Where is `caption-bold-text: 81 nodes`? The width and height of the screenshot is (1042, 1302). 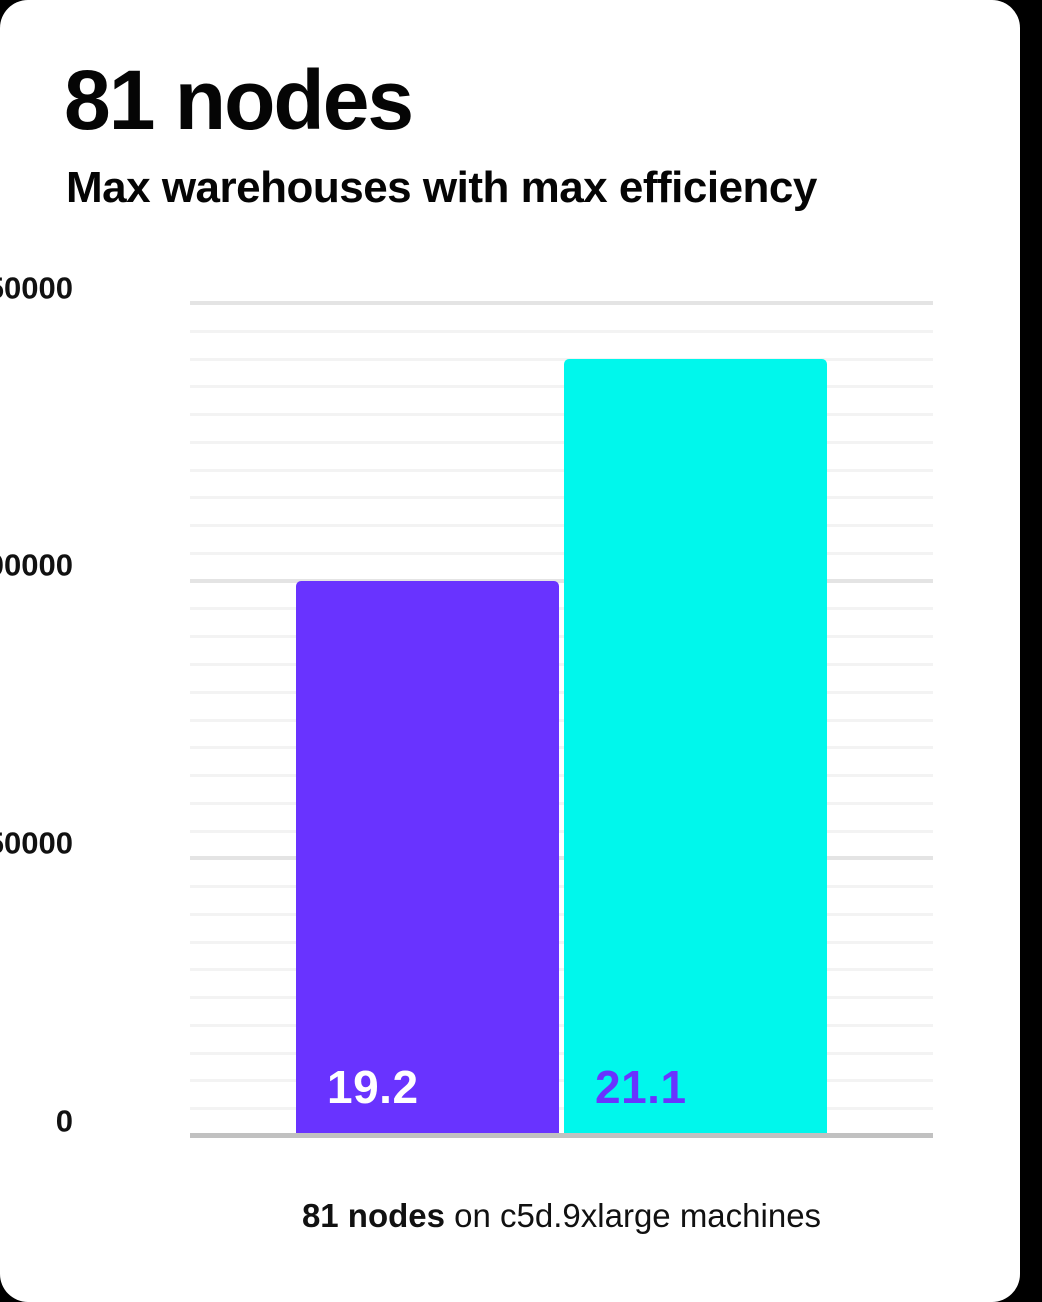 caption-bold-text: 81 nodes is located at coordinates (373, 1215).